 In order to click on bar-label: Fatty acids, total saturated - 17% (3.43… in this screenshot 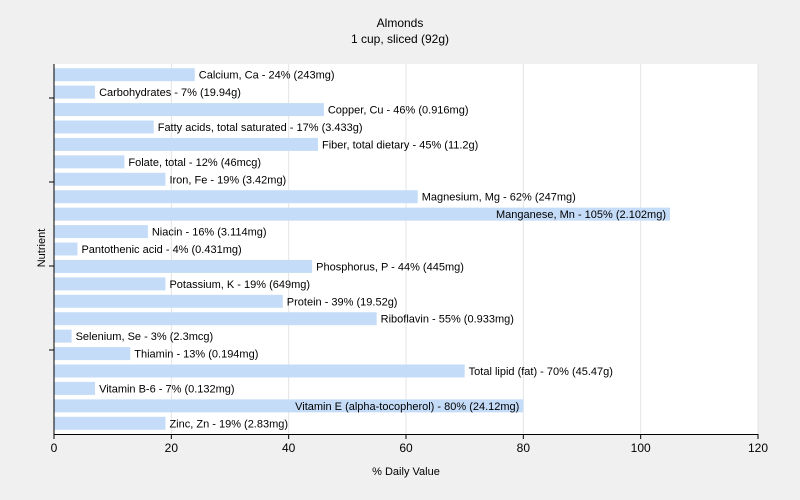, I will do `click(260, 128)`.